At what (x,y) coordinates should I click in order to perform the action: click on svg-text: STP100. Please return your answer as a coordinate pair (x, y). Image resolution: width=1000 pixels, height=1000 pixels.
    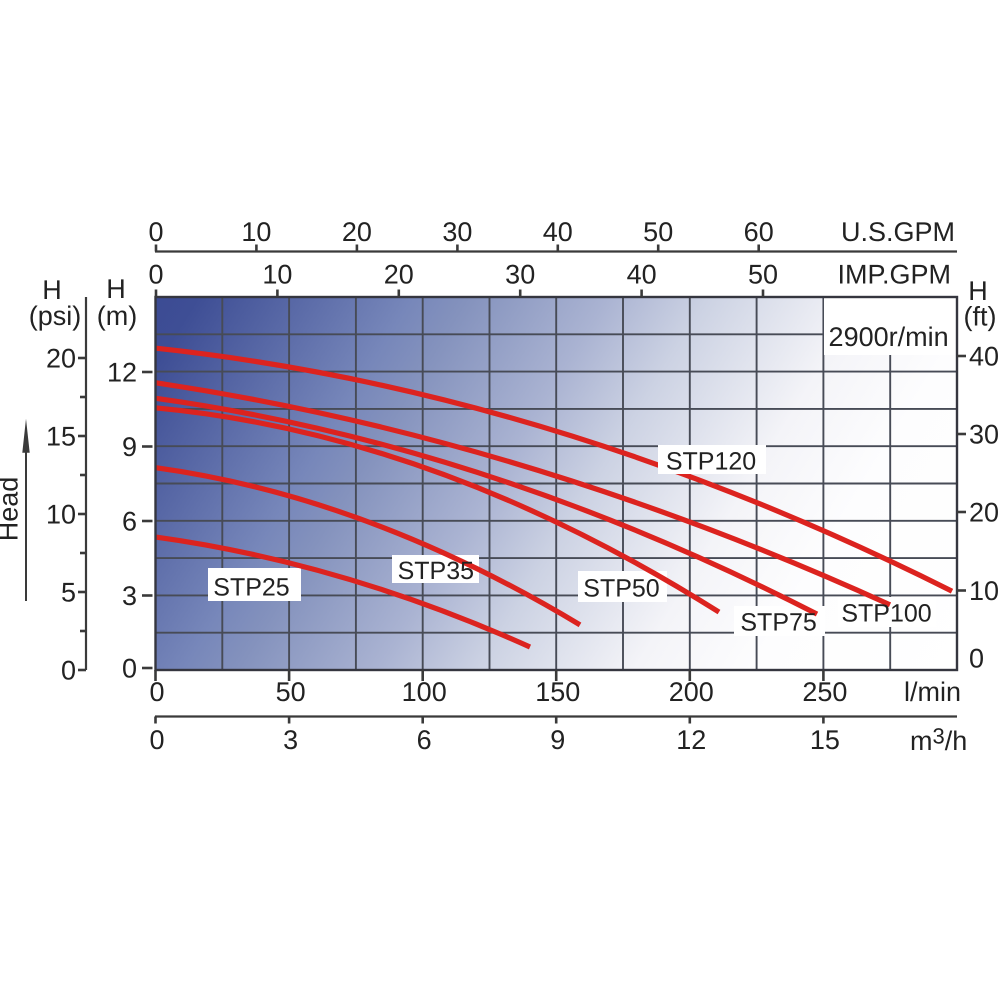
    Looking at the image, I should click on (886, 614).